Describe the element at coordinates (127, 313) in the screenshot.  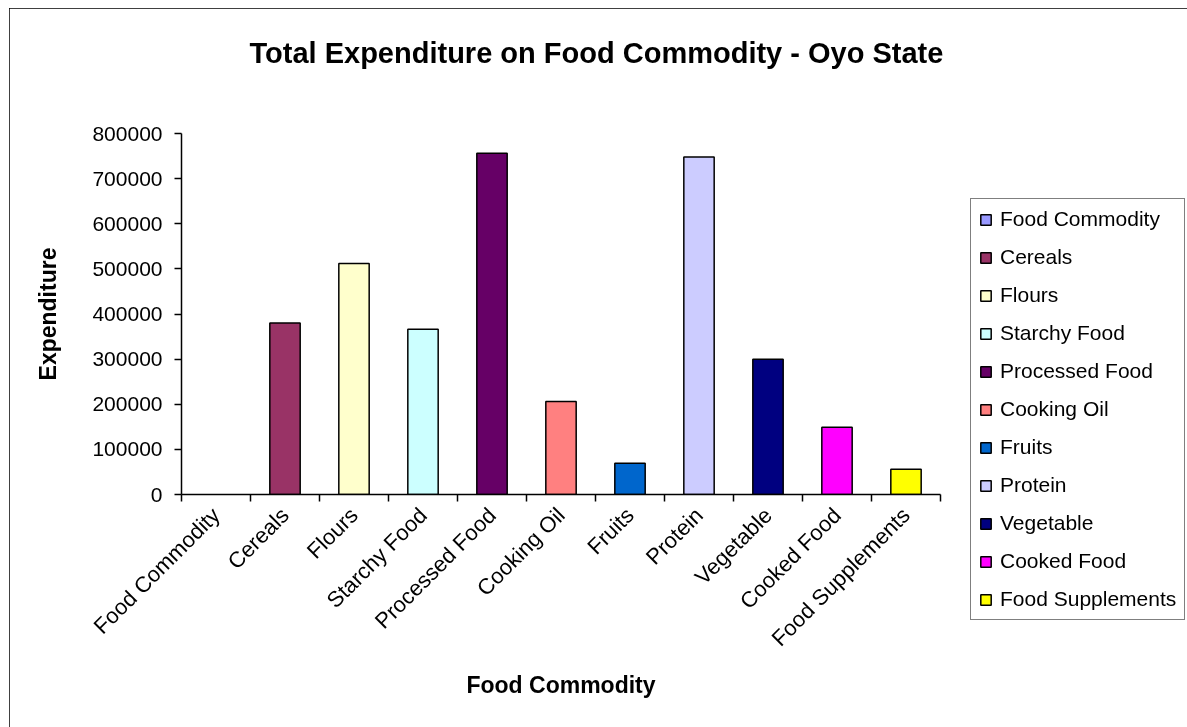
I see `y-tick-label: 400000` at that location.